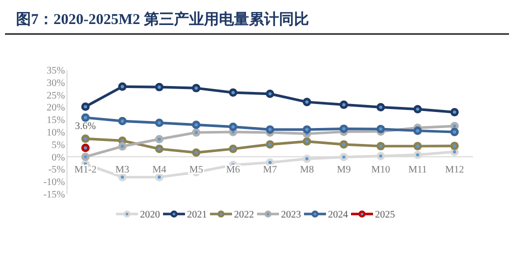 Image resolution: width=514 pixels, height=276 pixels. Describe the element at coordinates (55, 96) in the screenshot. I see `y-tick-label: 25%` at that location.